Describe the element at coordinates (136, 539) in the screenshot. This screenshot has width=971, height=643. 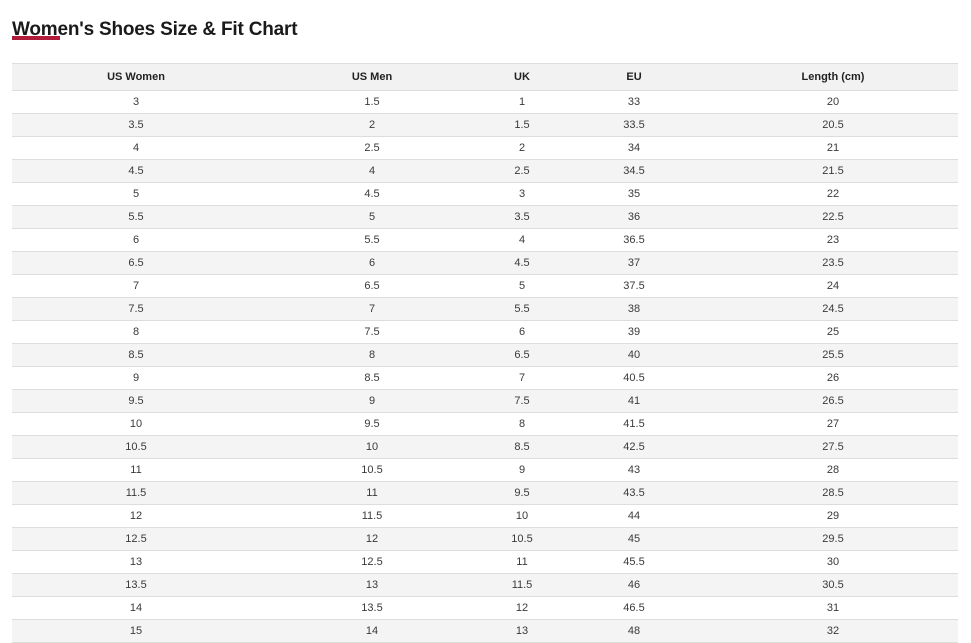
I see `cell-us-women: 12.5` at that location.